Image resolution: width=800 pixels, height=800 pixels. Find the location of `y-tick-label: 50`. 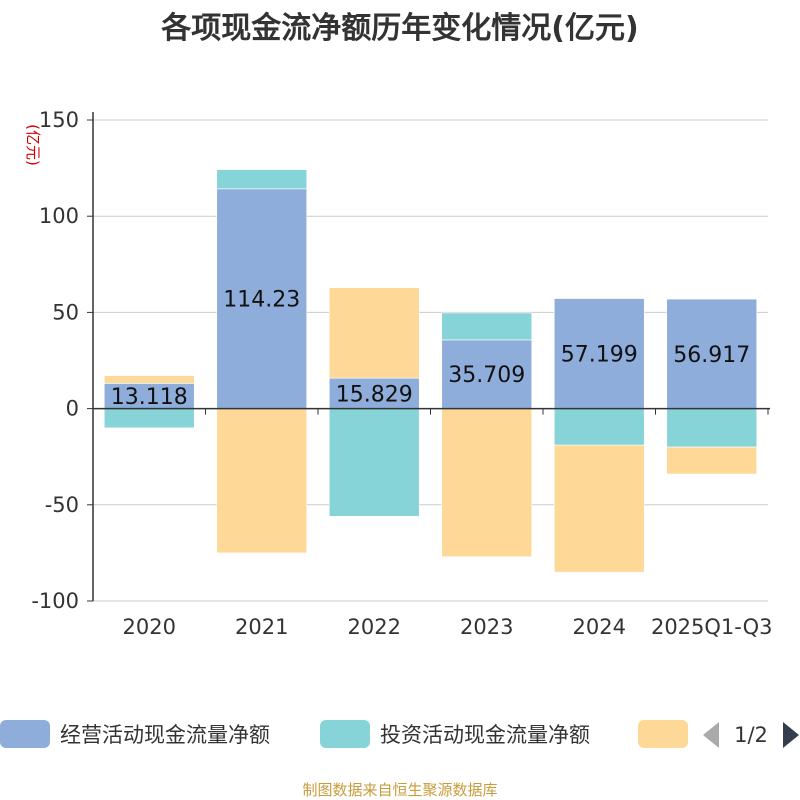

y-tick-label: 50 is located at coordinates (65, 312).